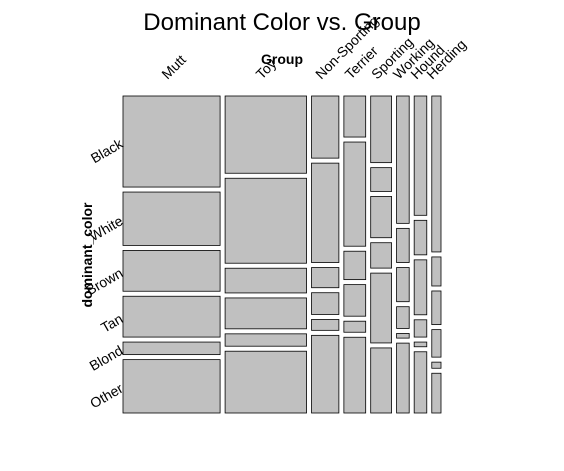 The height and width of the screenshot is (471, 564). I want to click on color-label-black: Black, so click(107, 150).